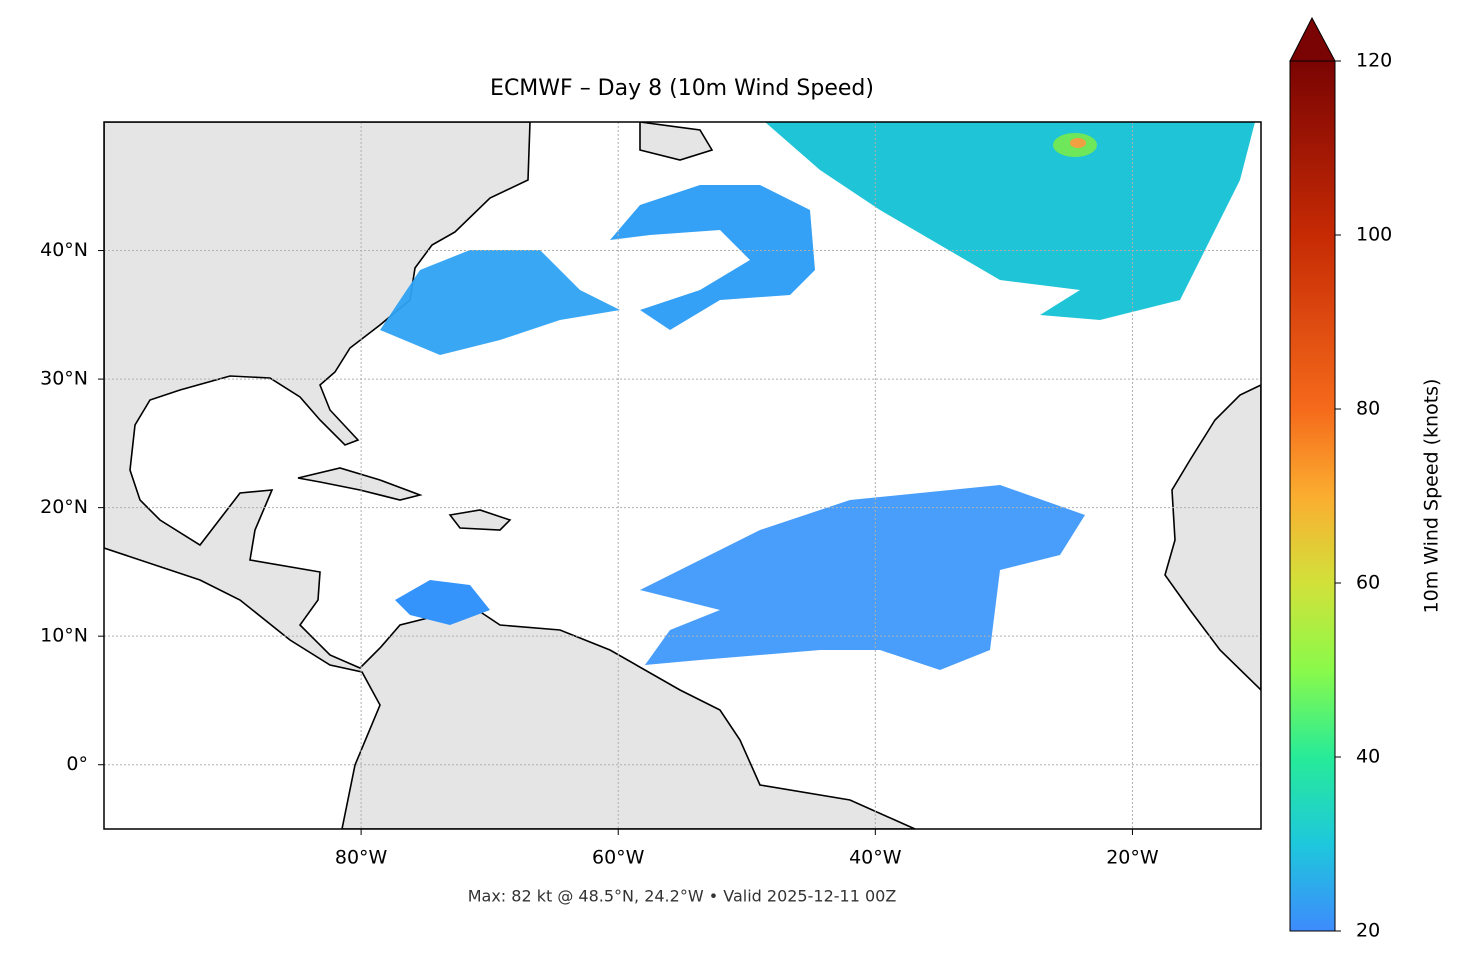 The width and height of the screenshot is (1466, 969). Describe the element at coordinates (77, 764) in the screenshot. I see `y-tick-label: 0°` at that location.